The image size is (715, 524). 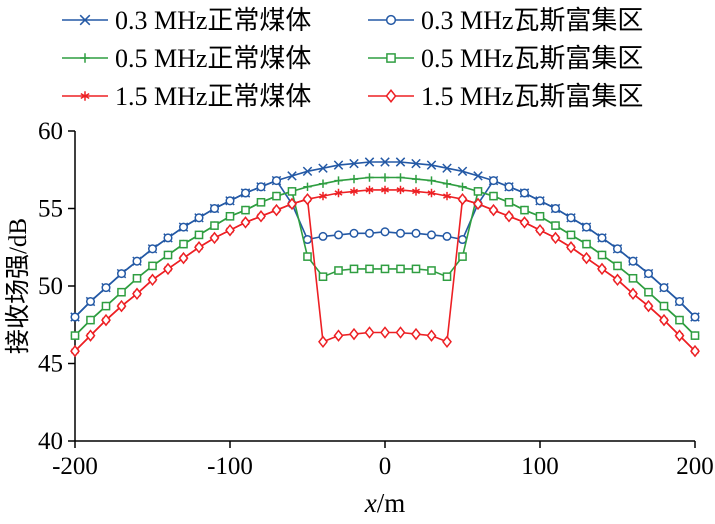 I want to click on x-tick-label: 200, so click(x=695, y=466).